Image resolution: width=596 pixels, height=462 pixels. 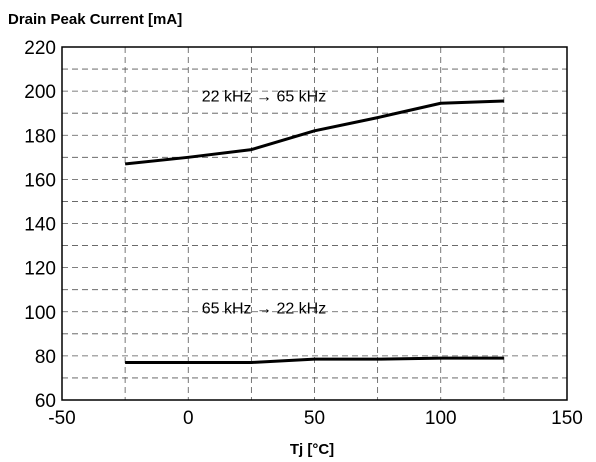 What do you see at coordinates (40, 92) in the screenshot?
I see `y-tick-label: 200` at bounding box center [40, 92].